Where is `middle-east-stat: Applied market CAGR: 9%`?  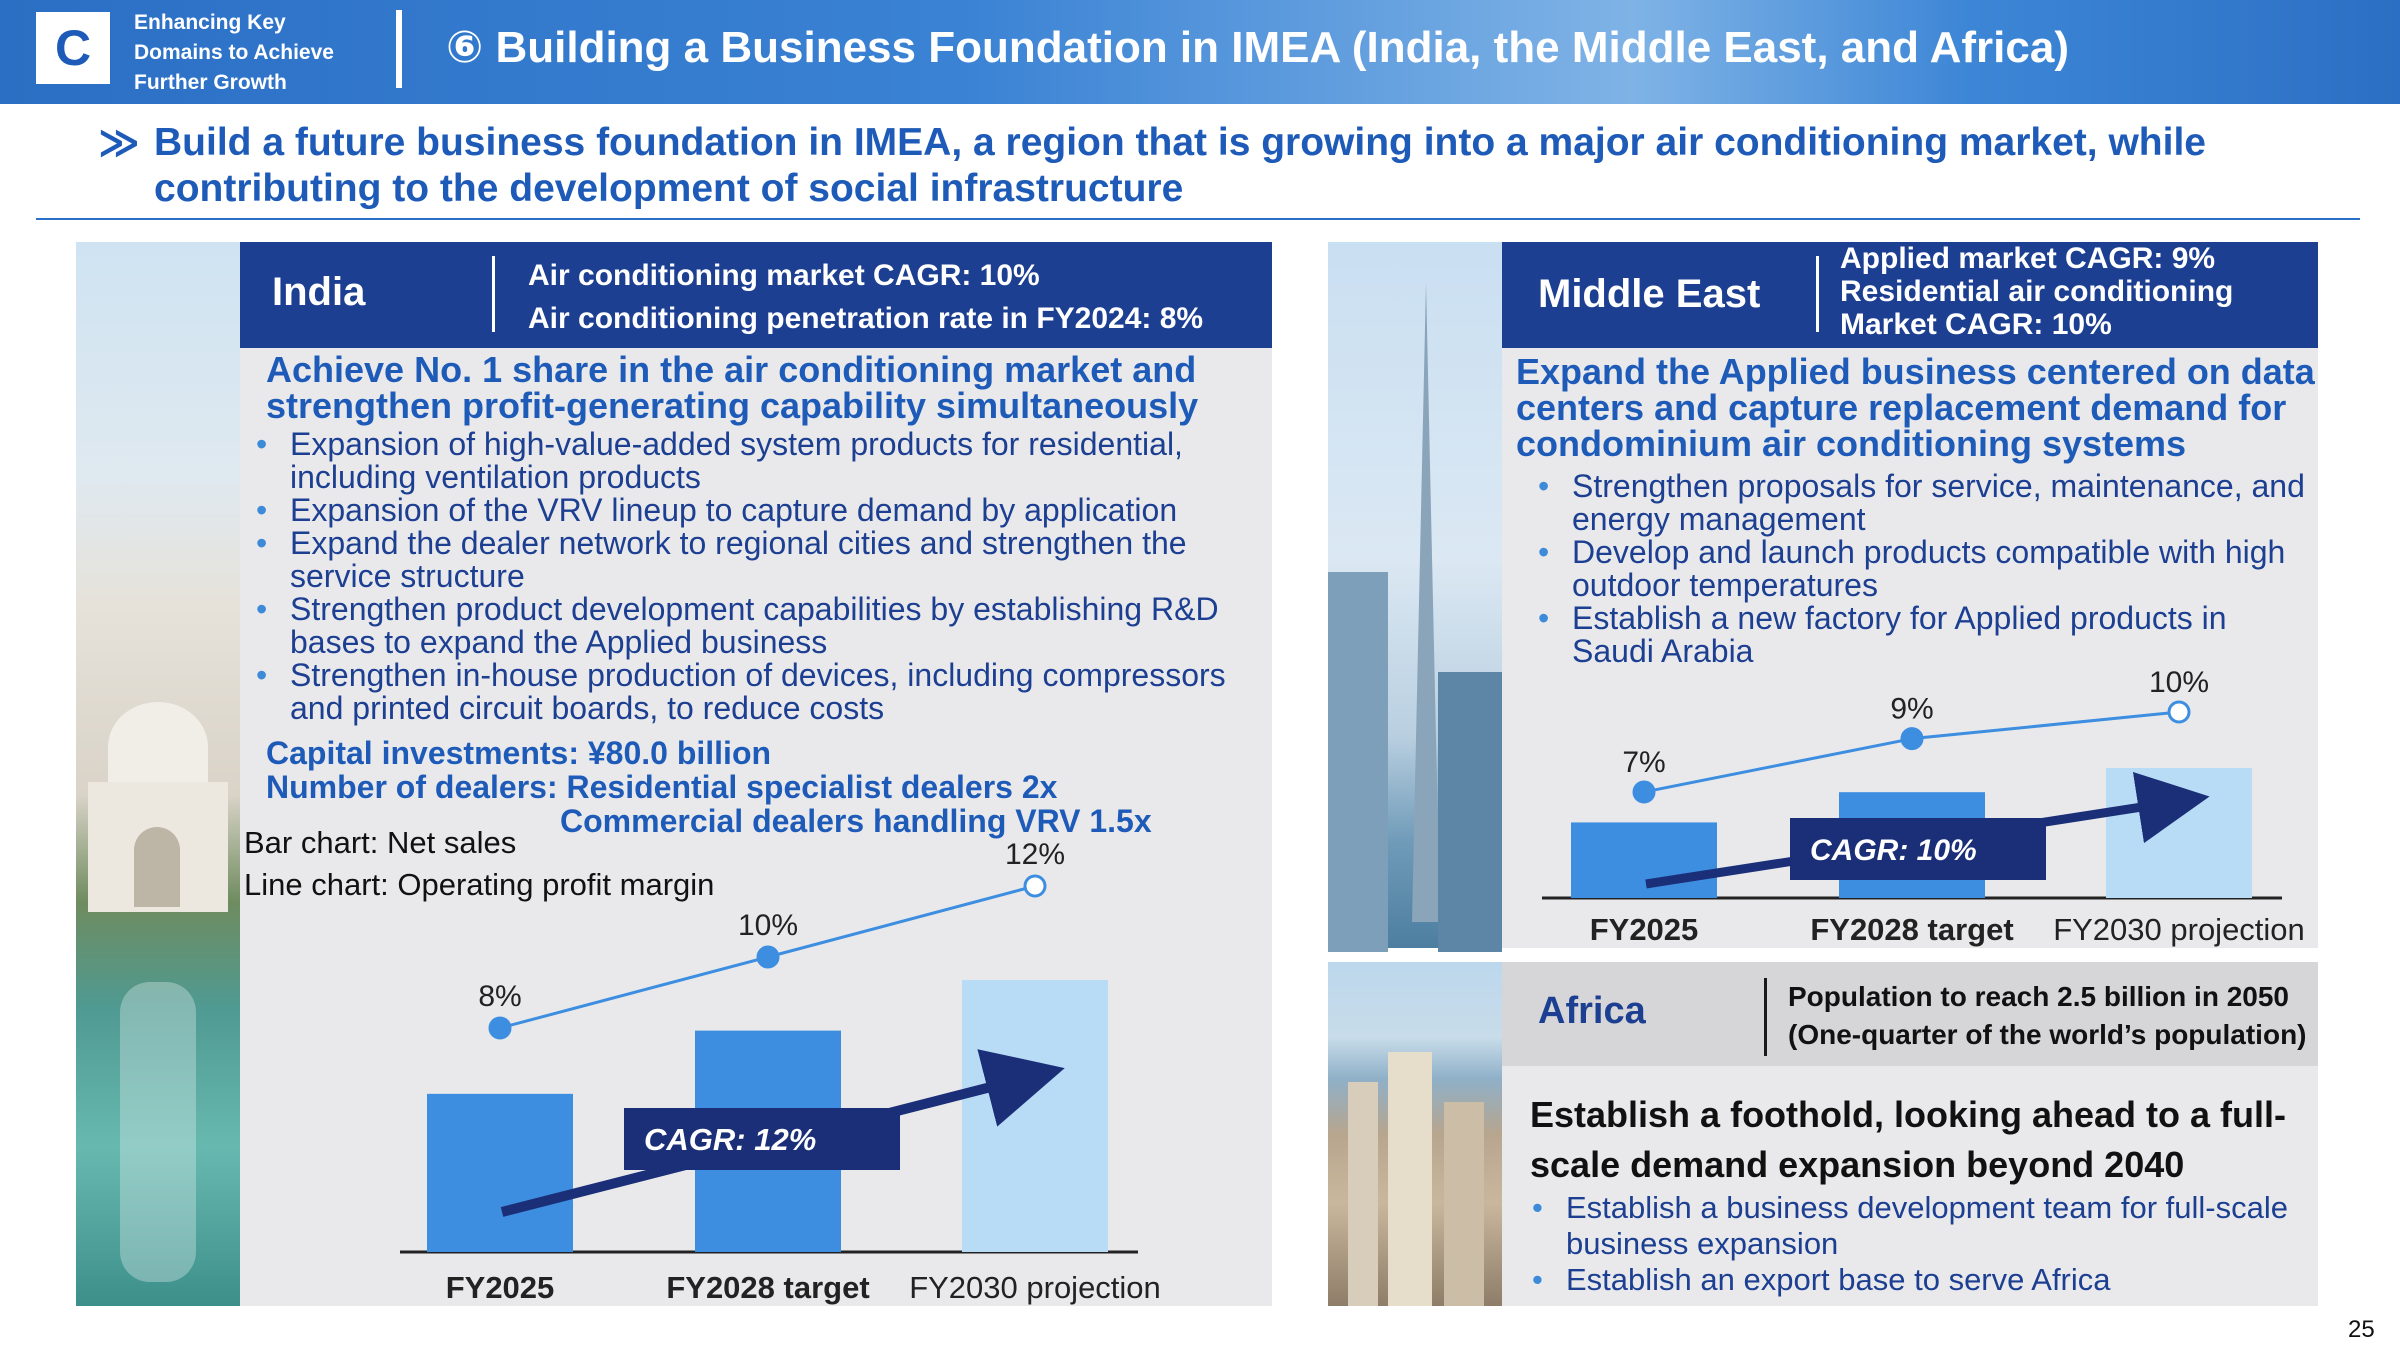 middle-east-stat: Applied market CAGR: 9% is located at coordinates (2028, 258).